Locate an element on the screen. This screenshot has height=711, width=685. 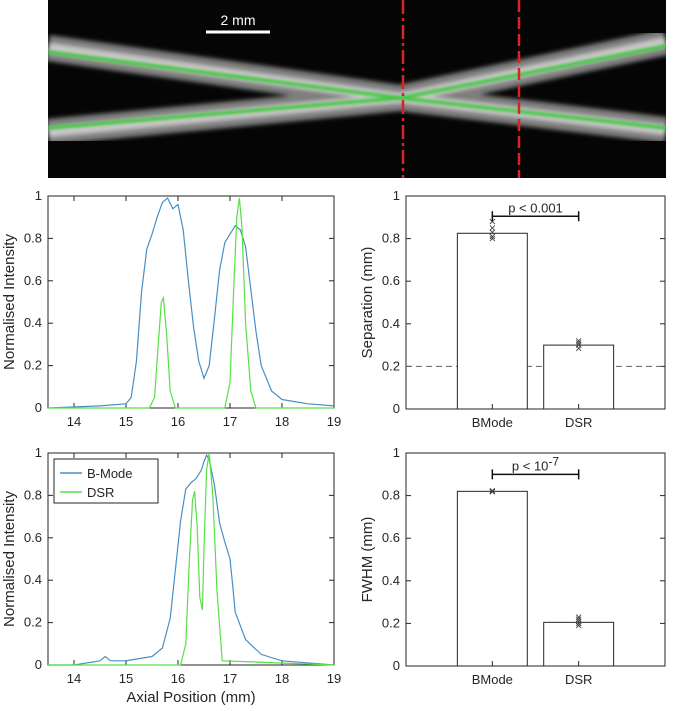
scale-bar-label: 2 mm is located at coordinates (238, 20).